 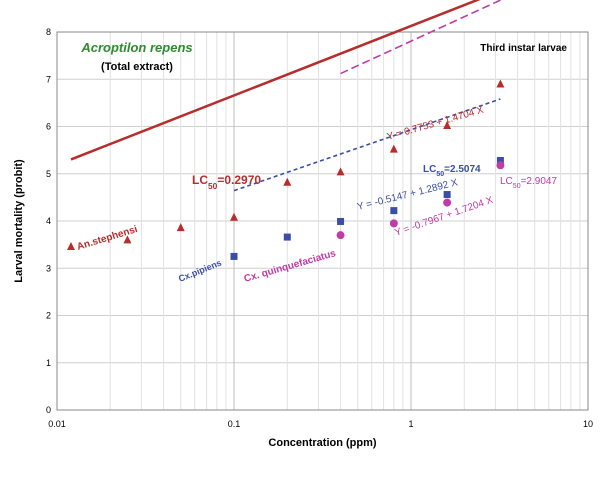 What do you see at coordinates (48, 363) in the screenshot?
I see `y-tick-label: 1` at bounding box center [48, 363].